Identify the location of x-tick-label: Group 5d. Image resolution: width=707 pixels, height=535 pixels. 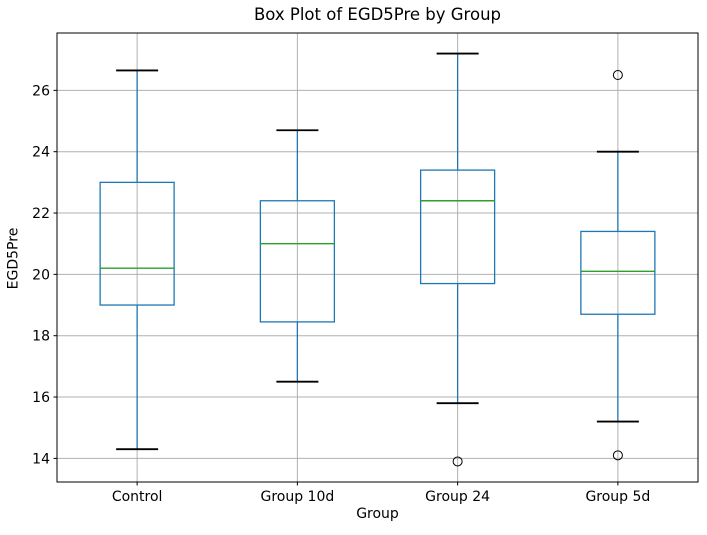
(617, 497).